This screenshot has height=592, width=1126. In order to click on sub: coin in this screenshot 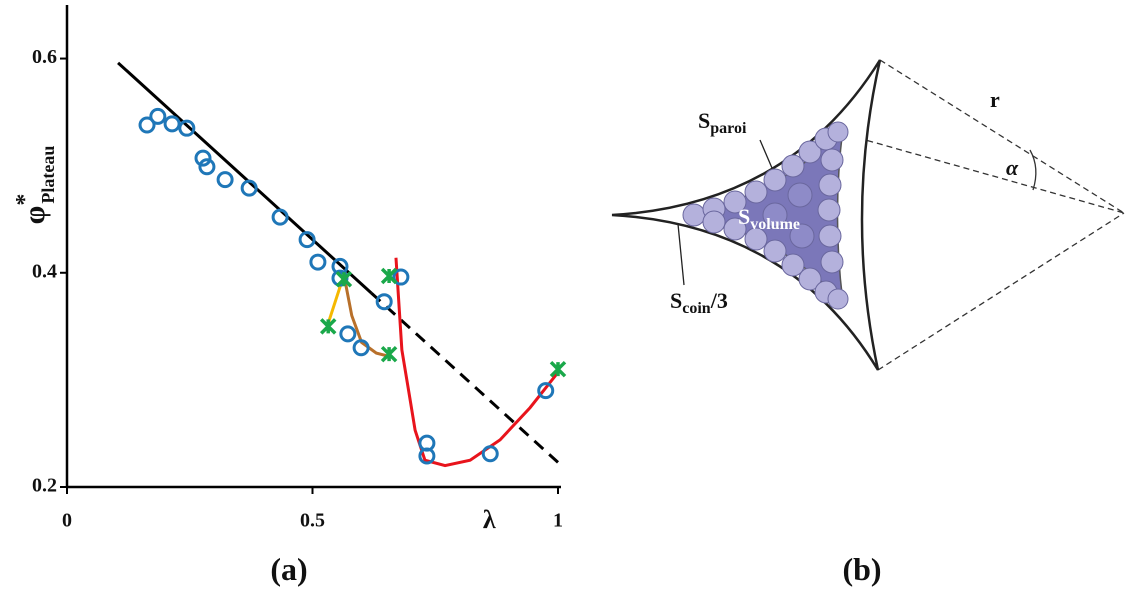, I will do `click(696, 308)`.